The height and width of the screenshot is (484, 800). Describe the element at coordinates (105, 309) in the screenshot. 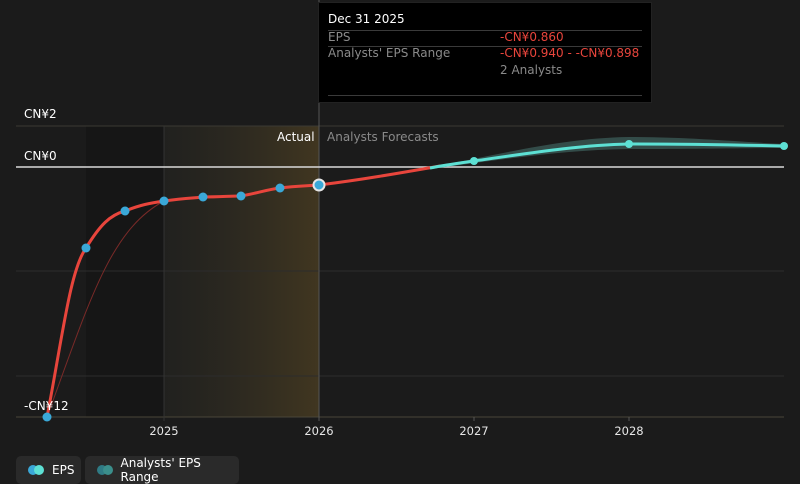

I see `eps-trailing-line` at that location.